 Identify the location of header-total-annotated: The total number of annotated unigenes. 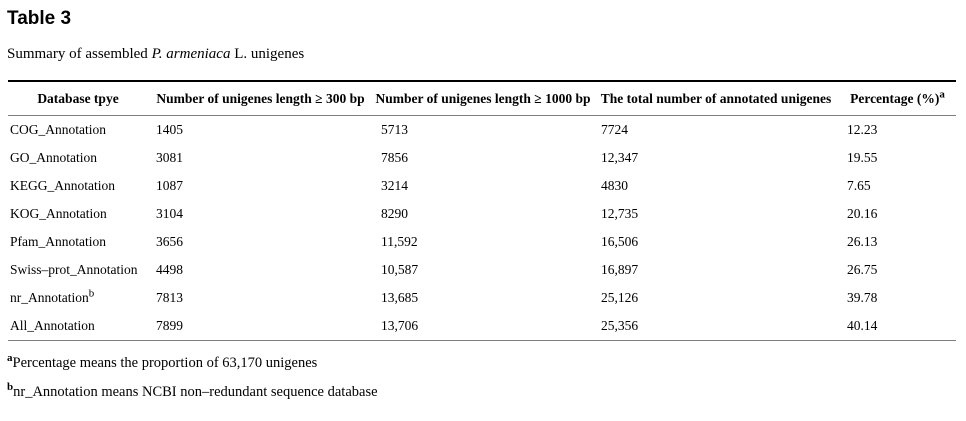
(716, 98).